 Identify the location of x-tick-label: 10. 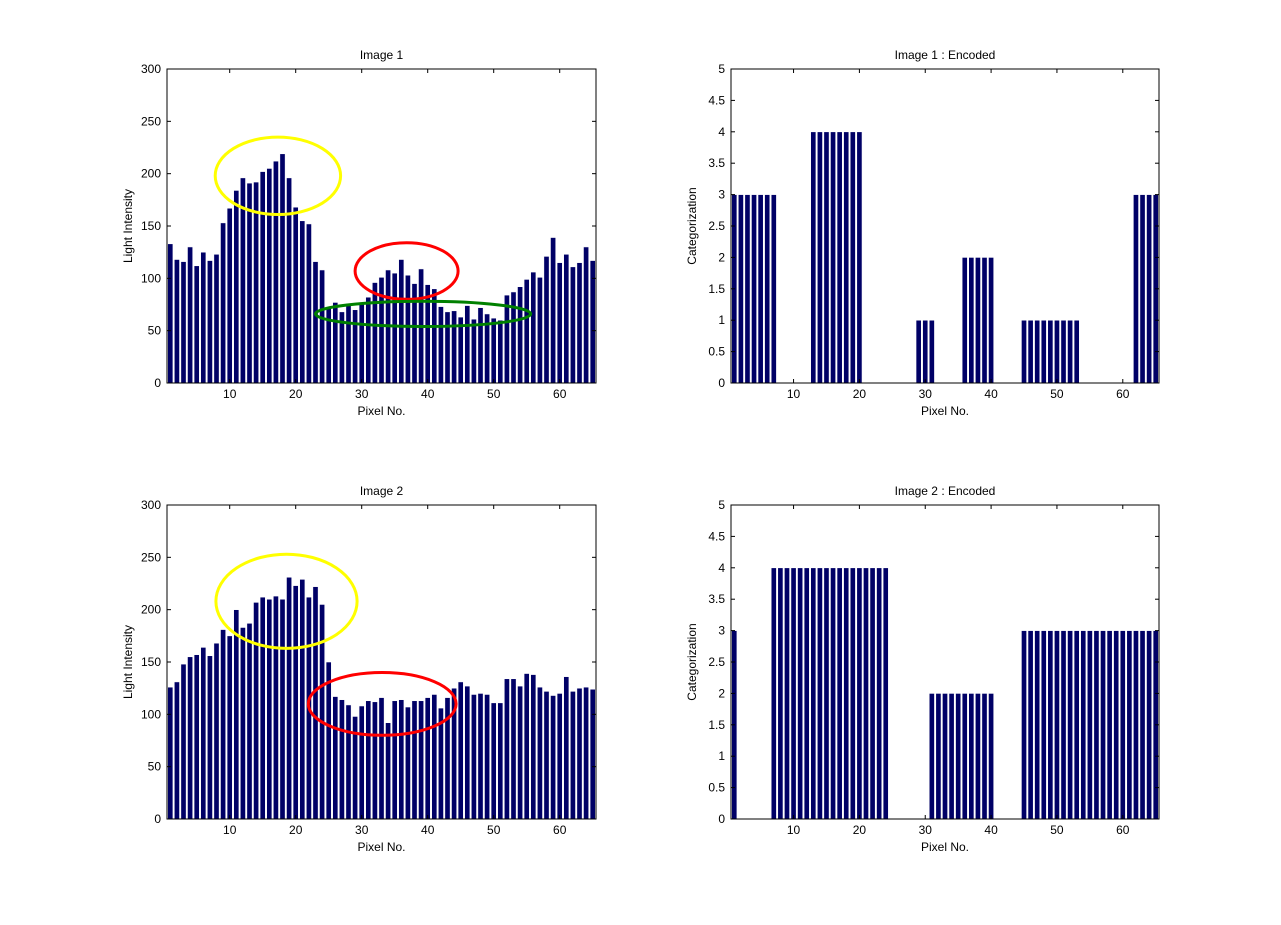
(230, 830).